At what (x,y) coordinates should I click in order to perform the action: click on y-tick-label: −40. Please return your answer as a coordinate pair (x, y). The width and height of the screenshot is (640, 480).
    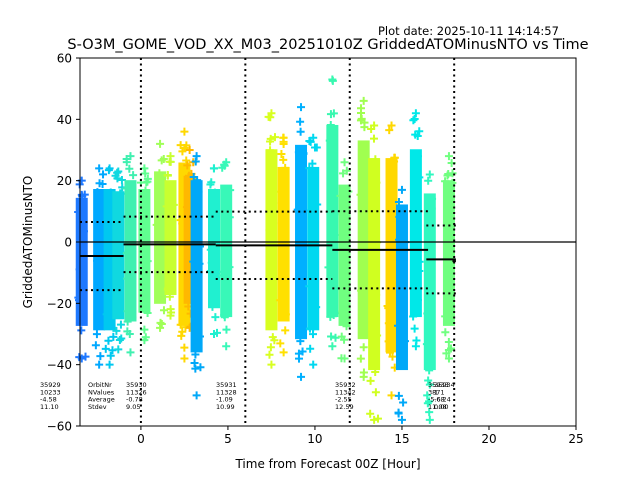
    Looking at the image, I should click on (59, 365).